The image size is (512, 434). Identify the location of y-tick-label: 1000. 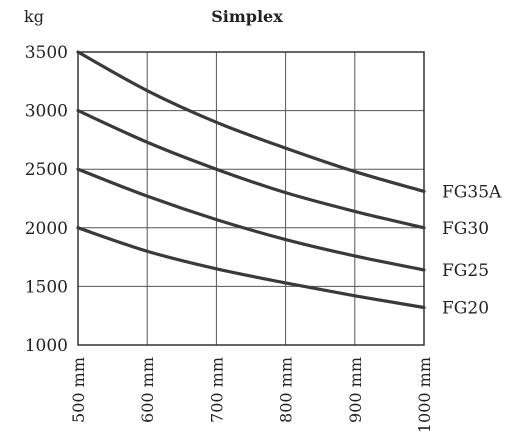
(46, 346).